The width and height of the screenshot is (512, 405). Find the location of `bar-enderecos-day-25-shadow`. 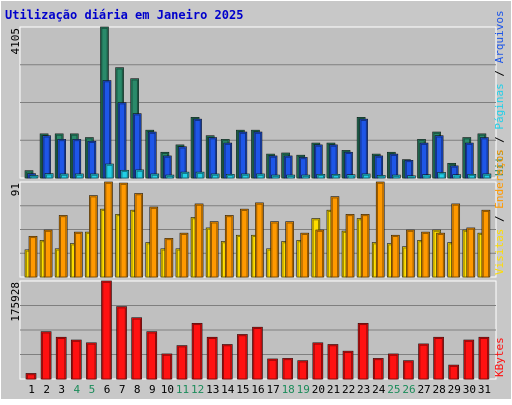

bar-enderecos-day-25-shadow is located at coordinates (395, 257).